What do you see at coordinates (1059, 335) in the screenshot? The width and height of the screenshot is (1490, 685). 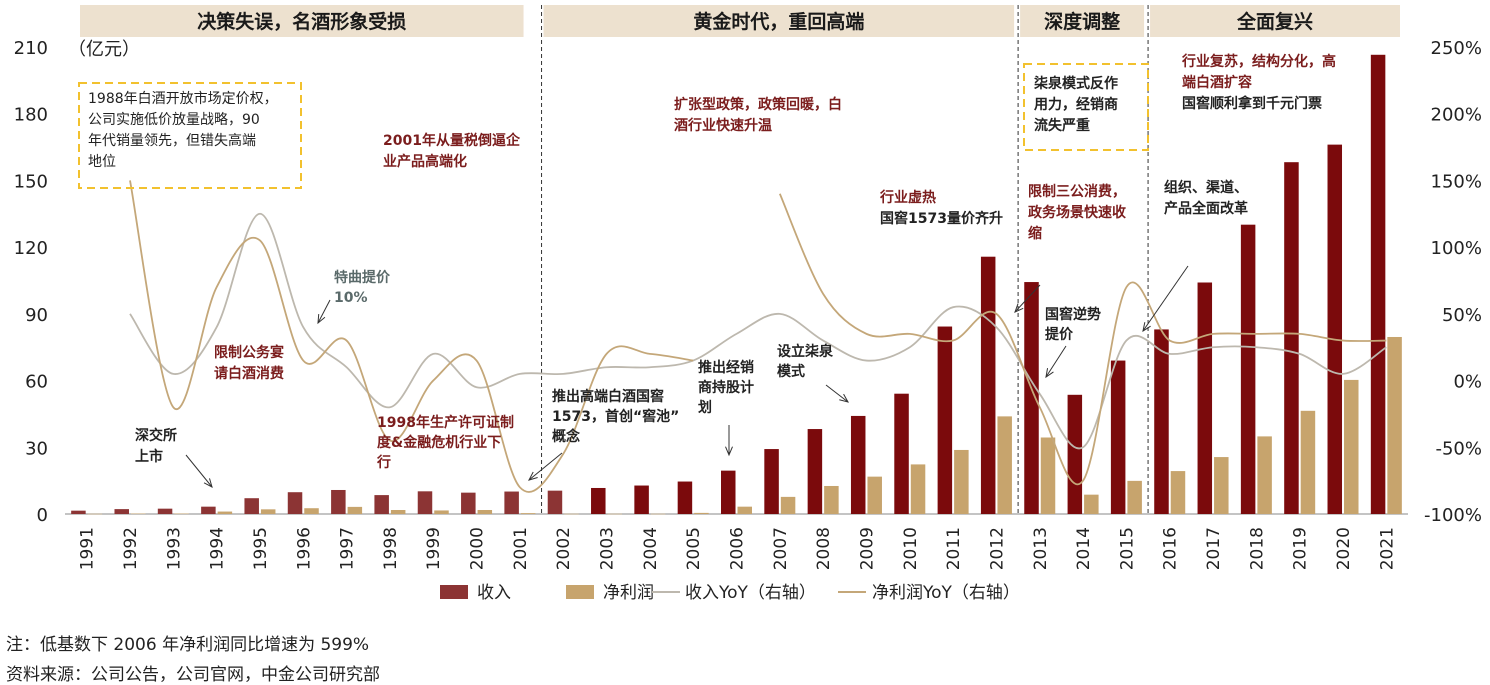 I see `annotation-text: 提价` at bounding box center [1059, 335].